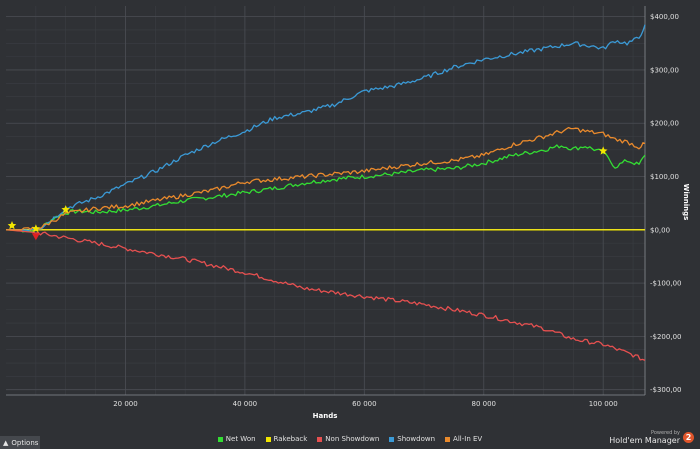  I want to click on options-button: ▲ Options, so click(20, 442).